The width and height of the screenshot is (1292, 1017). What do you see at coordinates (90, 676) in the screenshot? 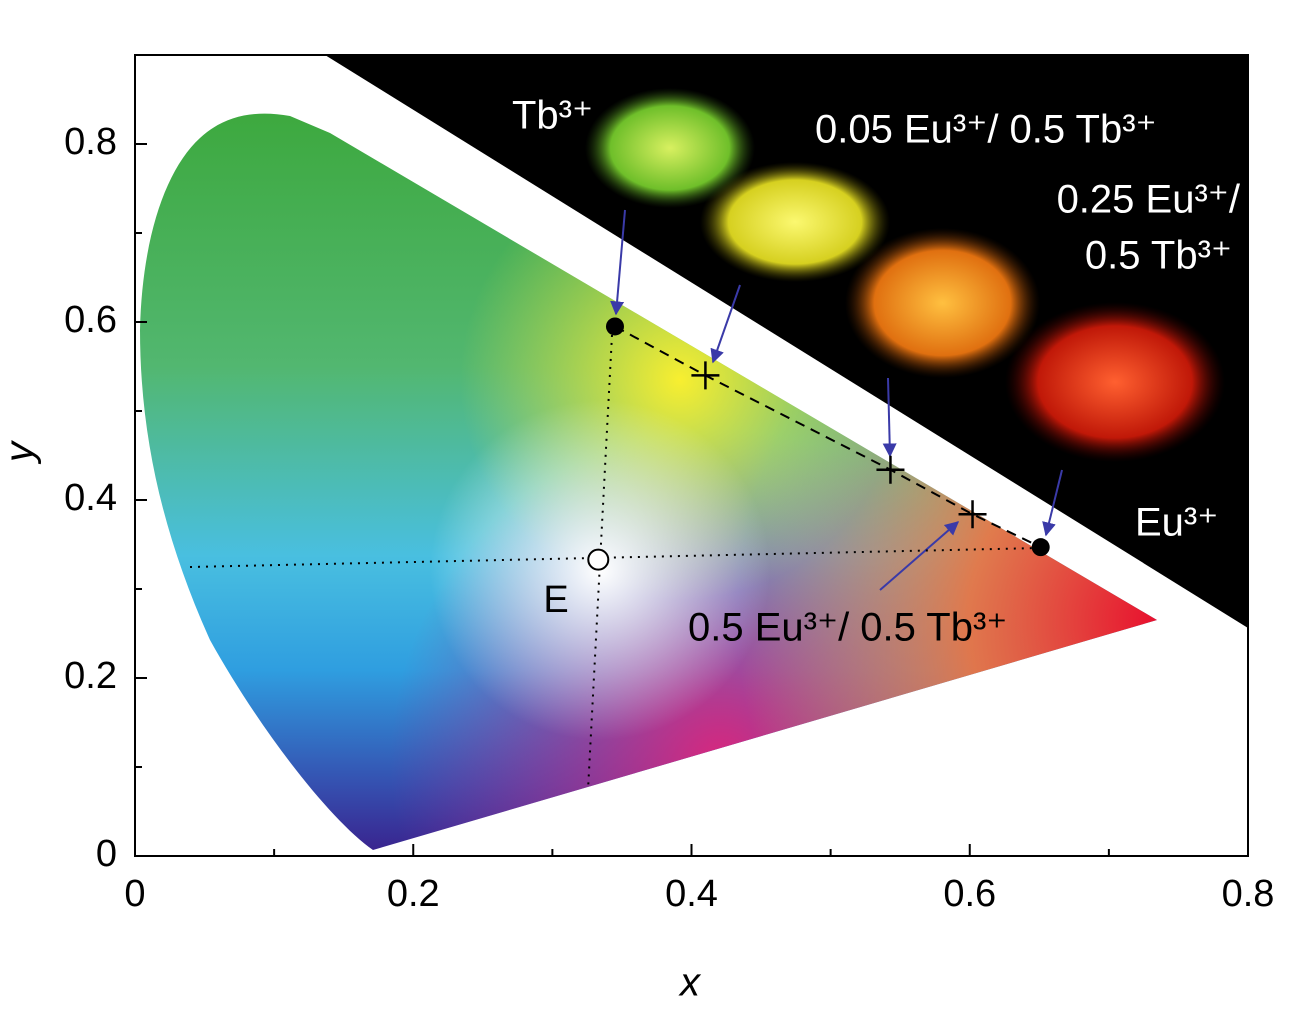
I see `y-tick-label: 0.2` at bounding box center [90, 676].